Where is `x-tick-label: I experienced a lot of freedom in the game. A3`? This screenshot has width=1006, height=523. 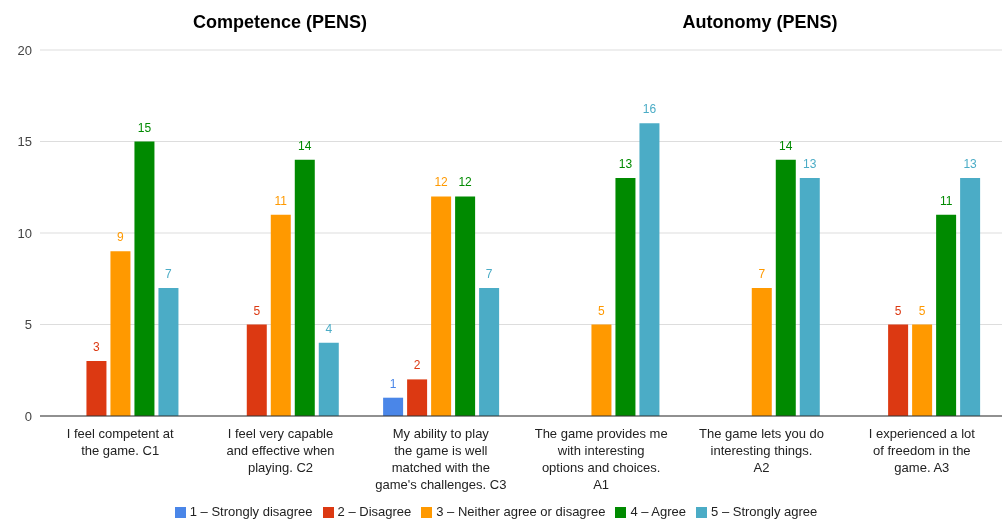 x-tick-label: I experienced a lot of freedom in the game. A3 is located at coordinates (922, 450).